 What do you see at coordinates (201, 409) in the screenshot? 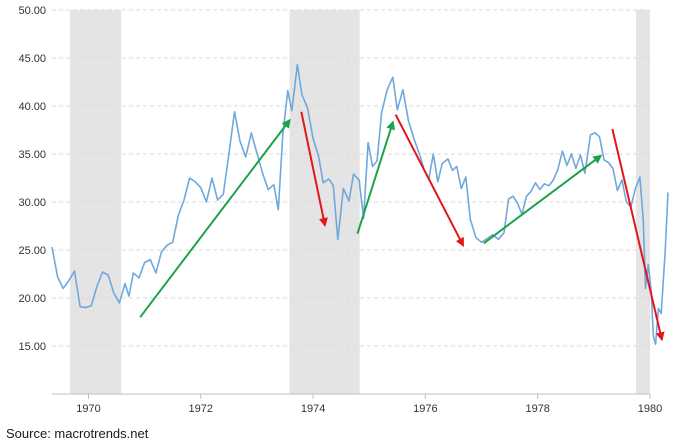
I see `x-tick-label: 1972` at bounding box center [201, 409].